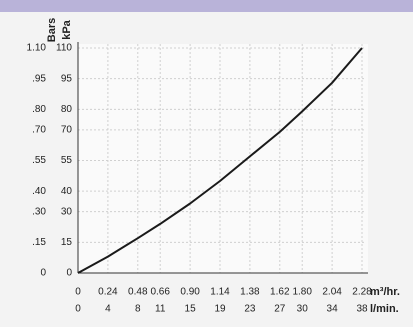  Describe the element at coordinates (385, 292) in the screenshot. I see `x-axis-label: m³/hr.` at that location.